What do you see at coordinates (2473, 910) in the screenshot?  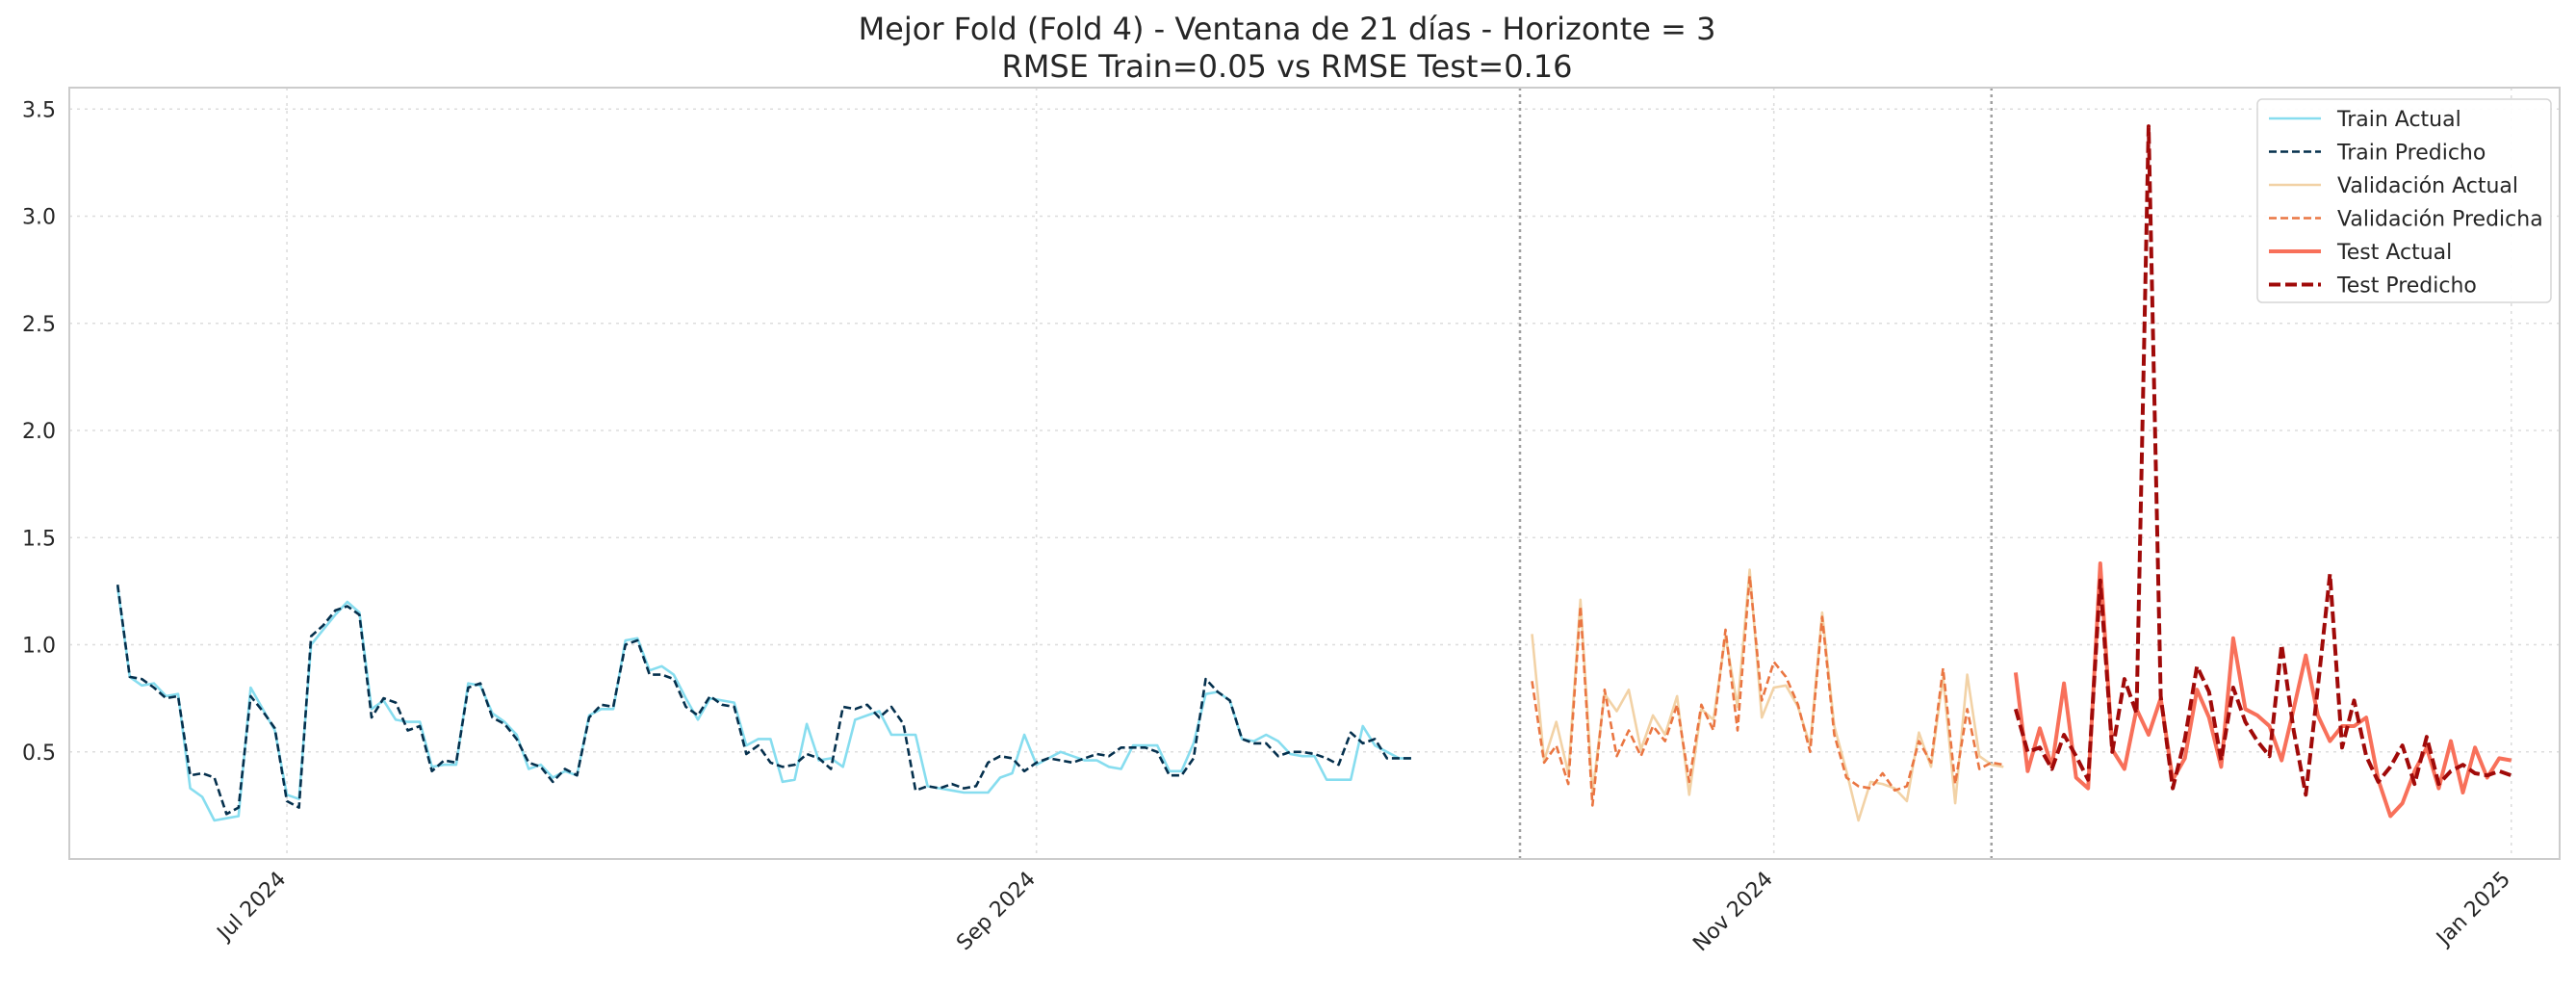 I see `x-tick-label: Jan 2025` at bounding box center [2473, 910].